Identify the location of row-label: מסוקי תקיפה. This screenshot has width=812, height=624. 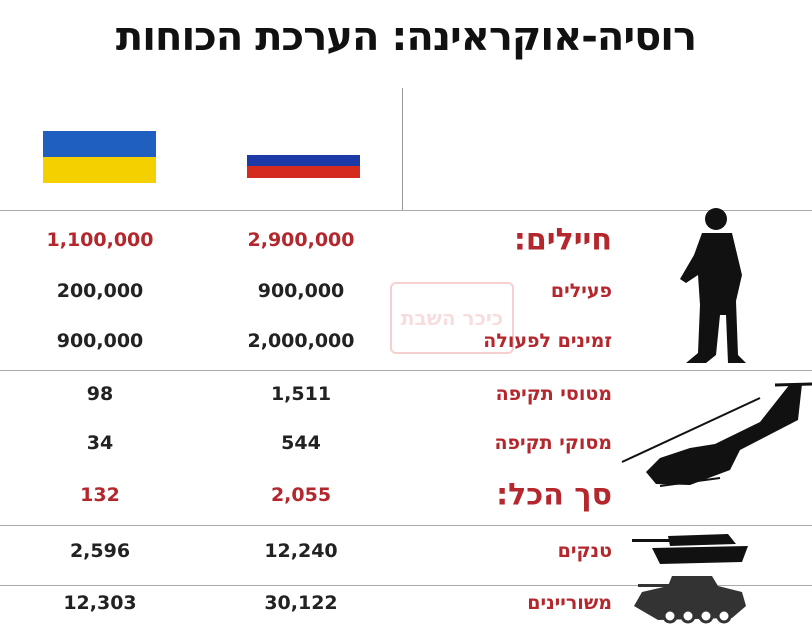
(553, 443).